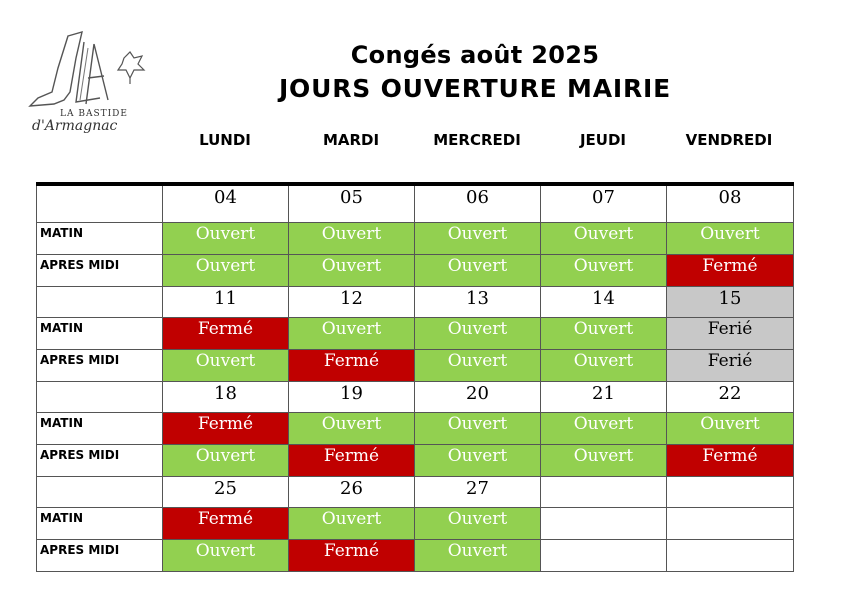  I want to click on date-row: 11 12 13 14 15, so click(415, 302).